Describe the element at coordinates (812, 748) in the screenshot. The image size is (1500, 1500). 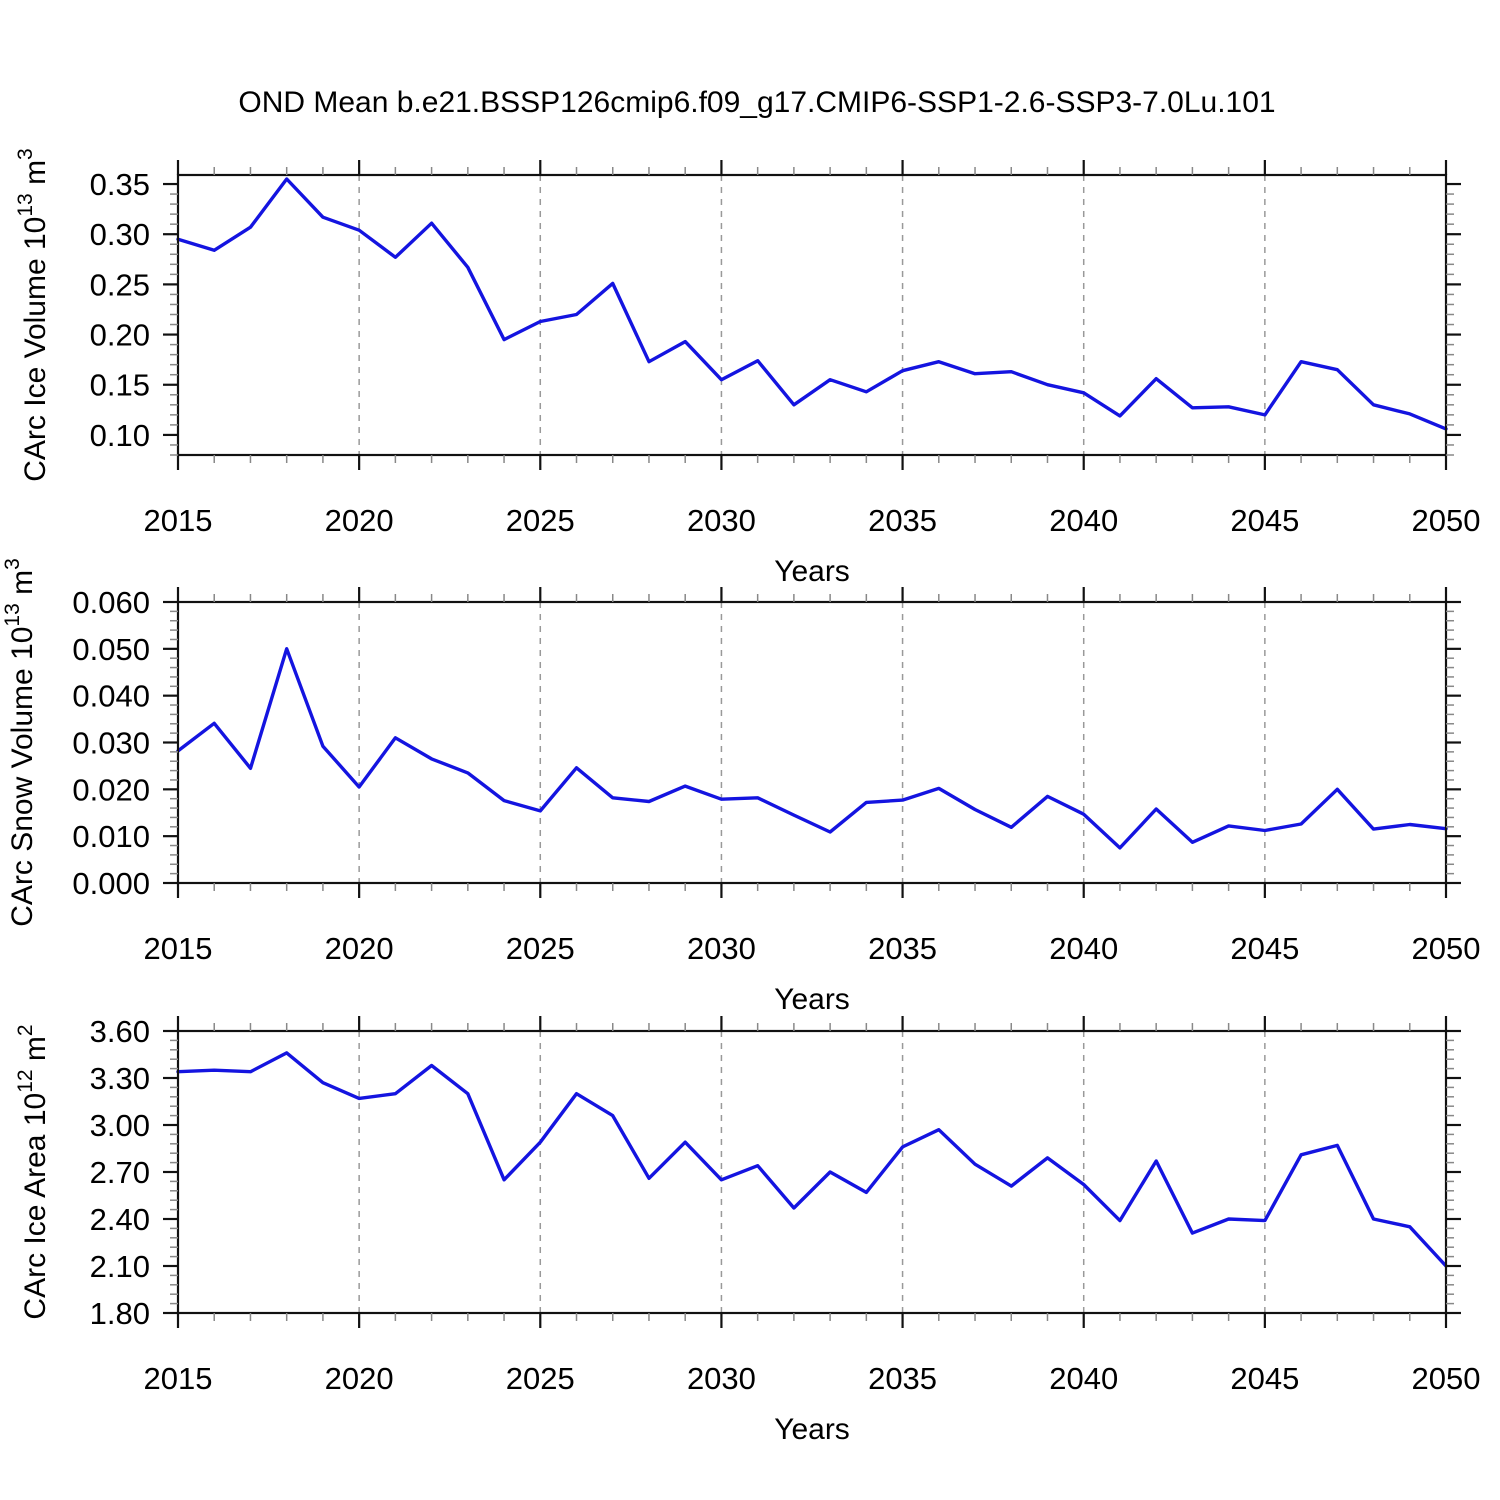
I see `snow-volume-line` at that location.